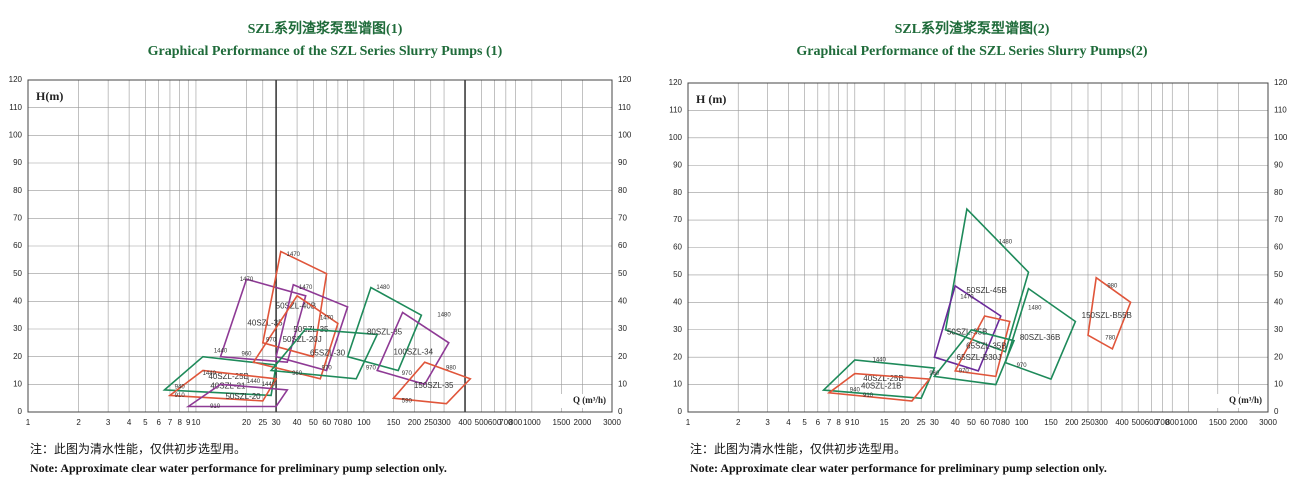  I want to click on region-label: 40SZL-35, so click(265, 323).